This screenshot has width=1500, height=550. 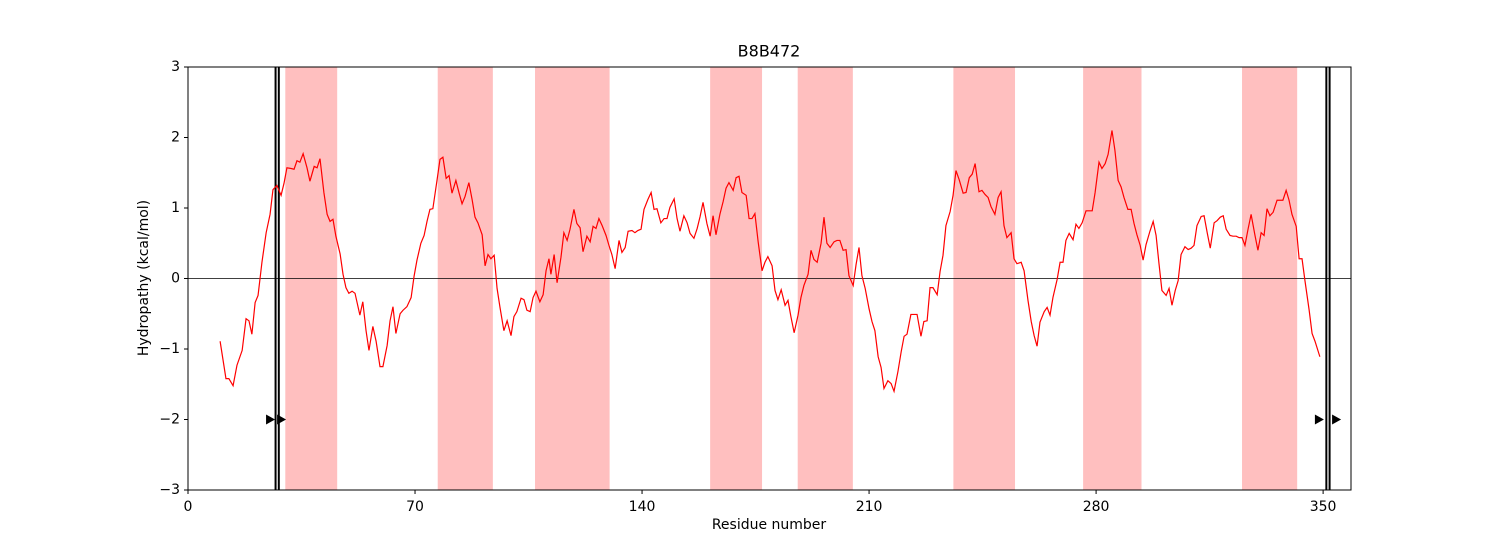 I want to click on x-tick-label: 70, so click(x=415, y=507).